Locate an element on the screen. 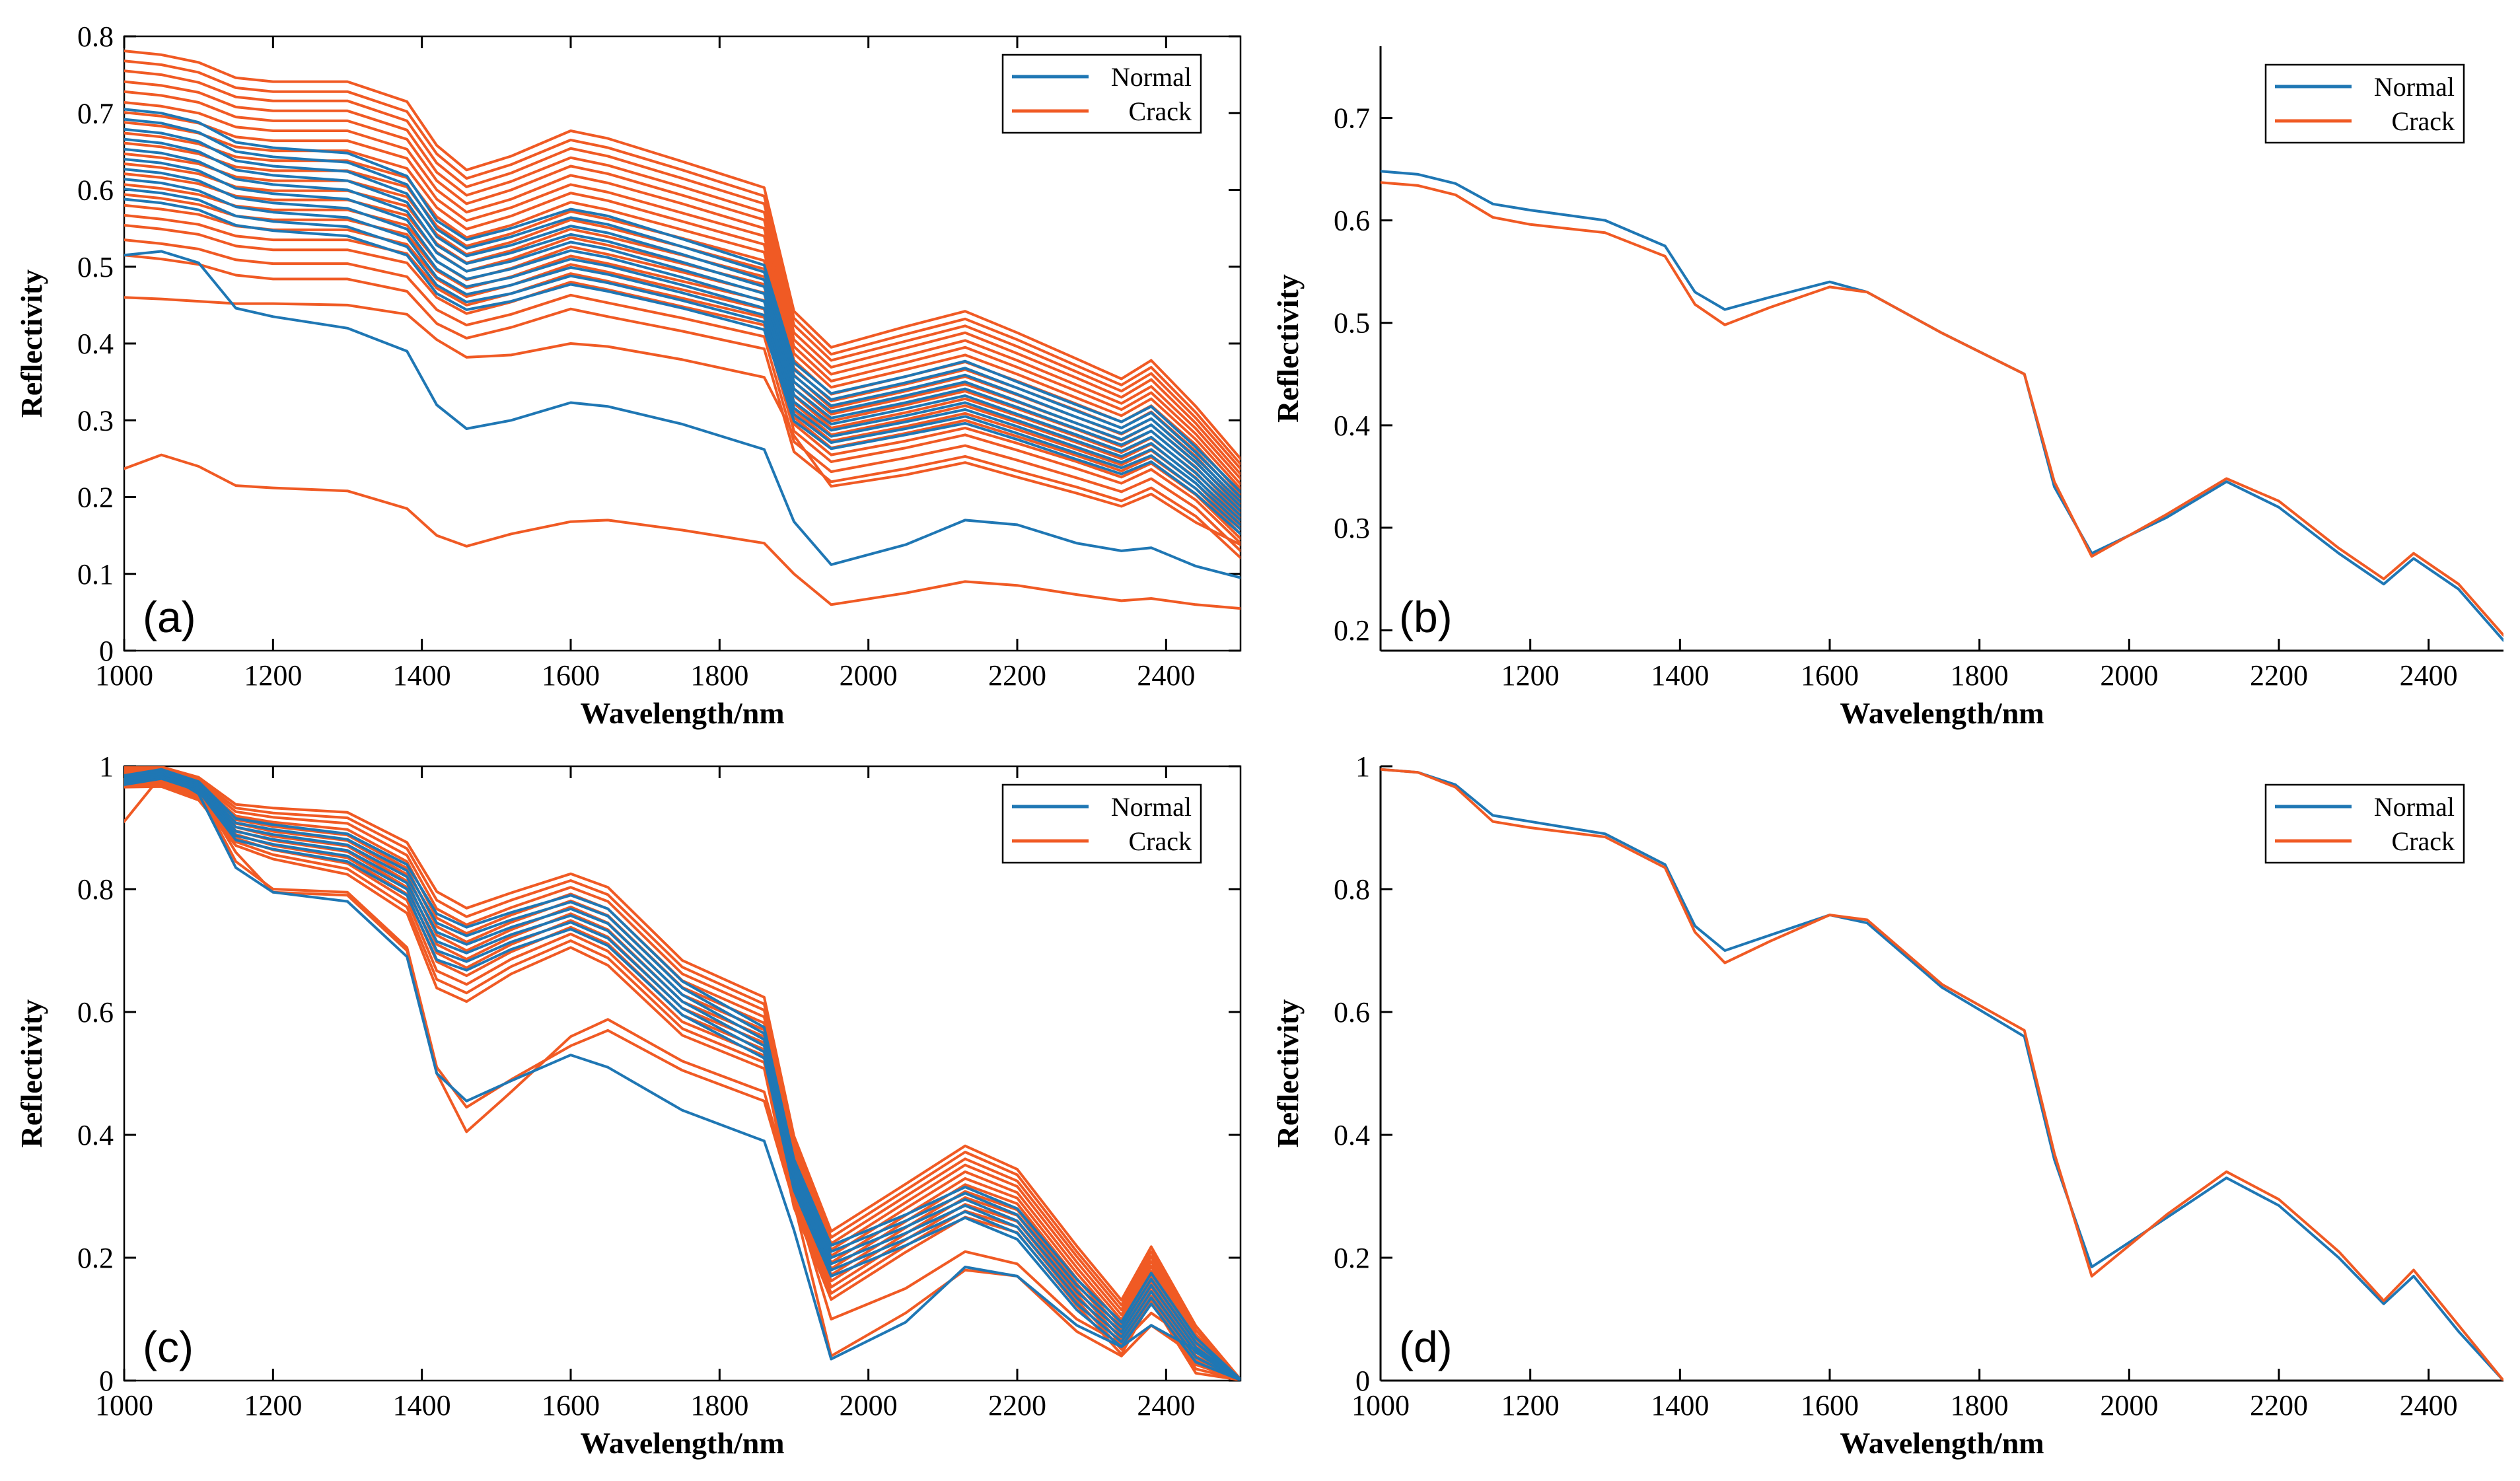 This screenshot has height=1481, width=2520. x-tick-label: 2200 is located at coordinates (2279, 1405).